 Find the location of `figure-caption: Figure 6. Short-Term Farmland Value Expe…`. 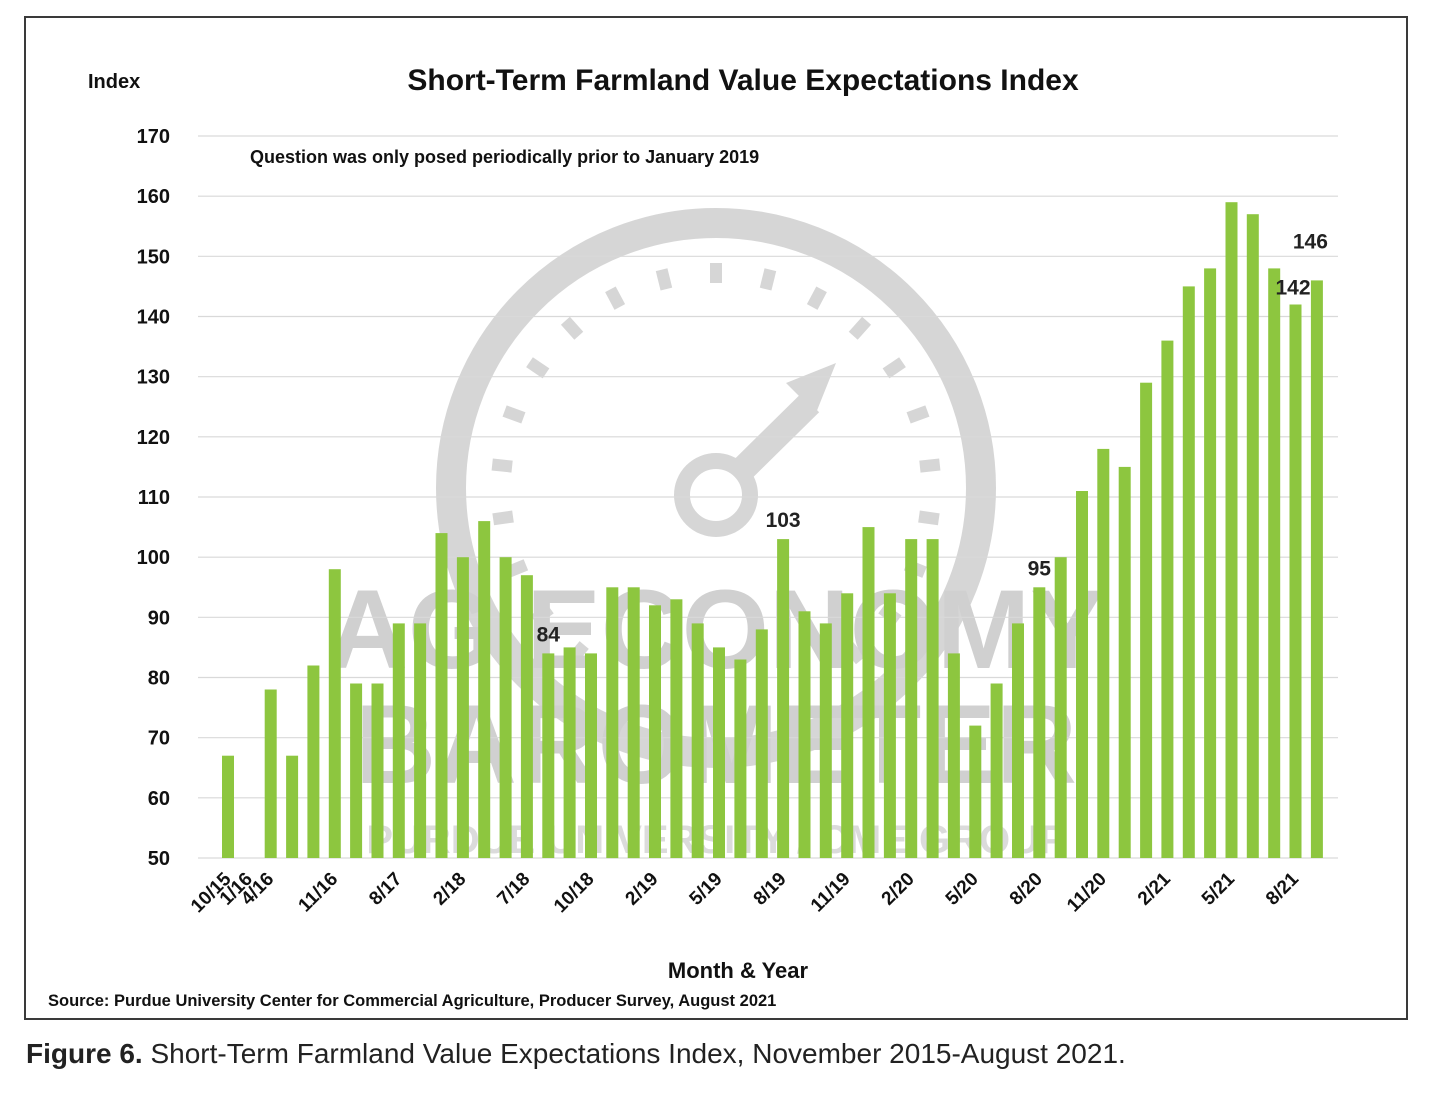

figure-caption: Figure 6. Short-Term Farmland Value Expe… is located at coordinates (576, 1054).